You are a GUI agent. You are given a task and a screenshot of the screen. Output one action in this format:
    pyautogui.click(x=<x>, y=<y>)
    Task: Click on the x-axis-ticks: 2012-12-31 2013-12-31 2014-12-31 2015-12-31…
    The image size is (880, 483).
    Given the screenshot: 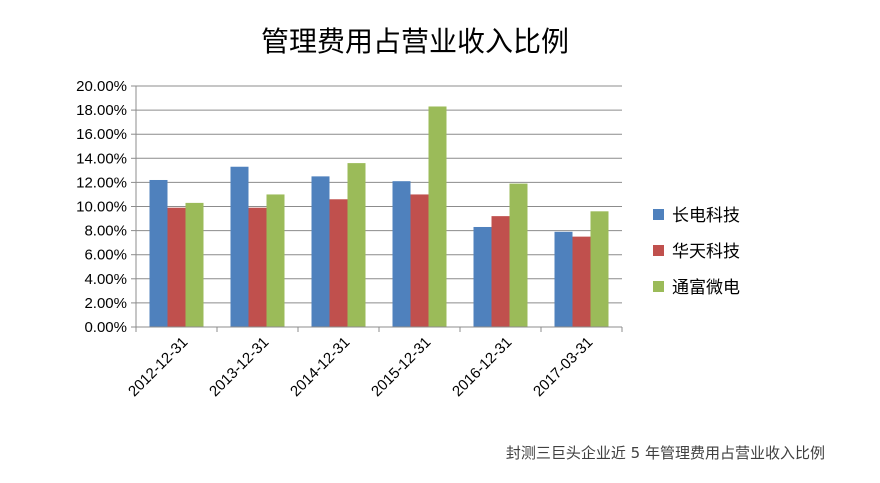 What is the action you would take?
    pyautogui.click(x=374, y=363)
    